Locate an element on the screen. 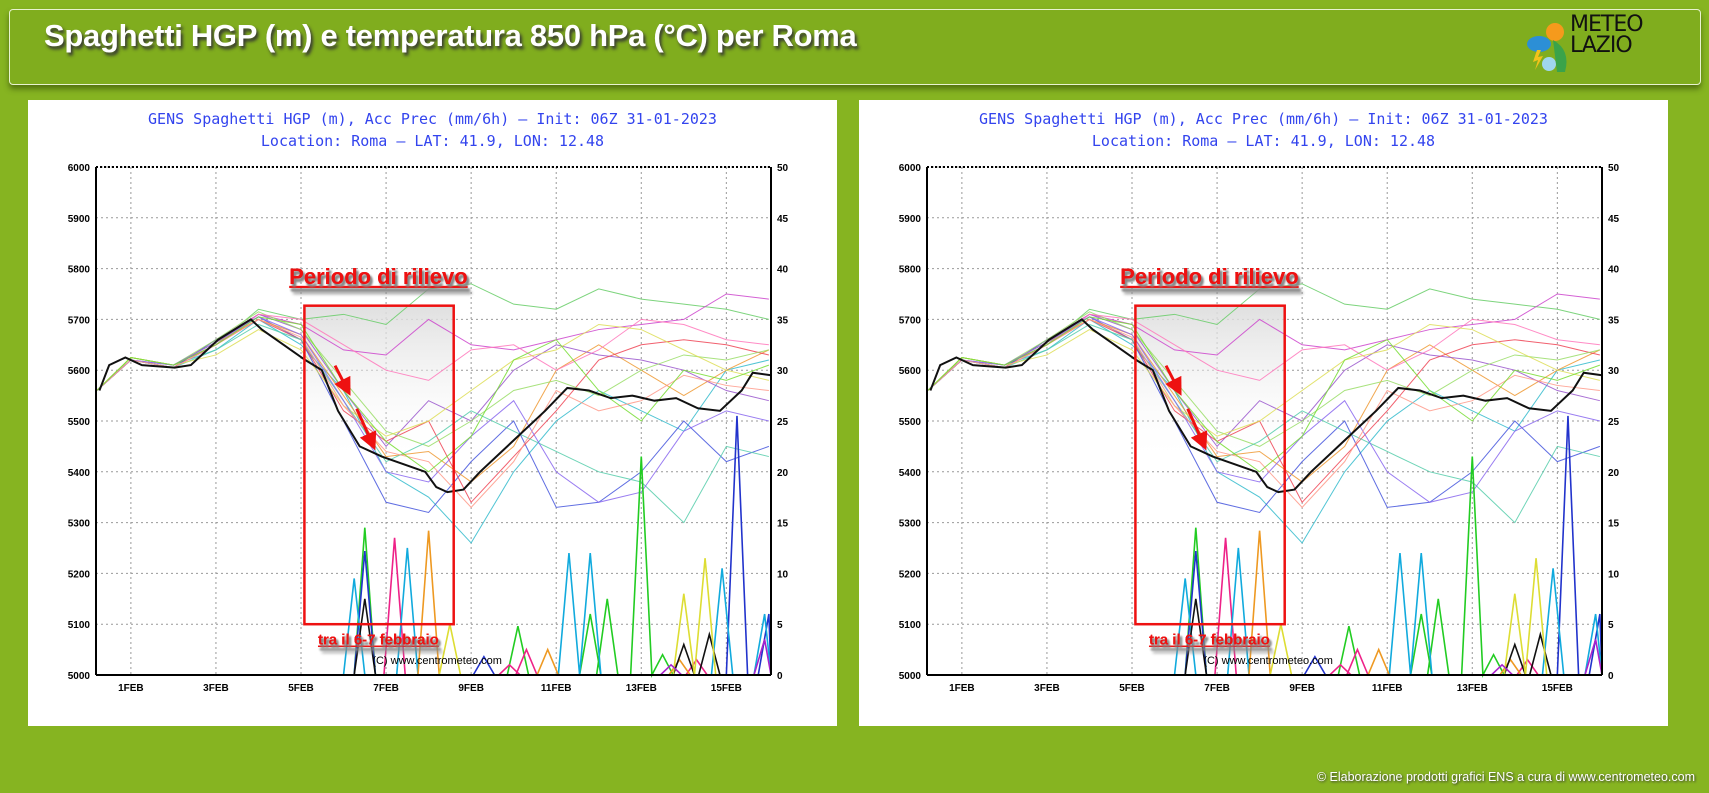  logo-line1: METEO is located at coordinates (1607, 24).